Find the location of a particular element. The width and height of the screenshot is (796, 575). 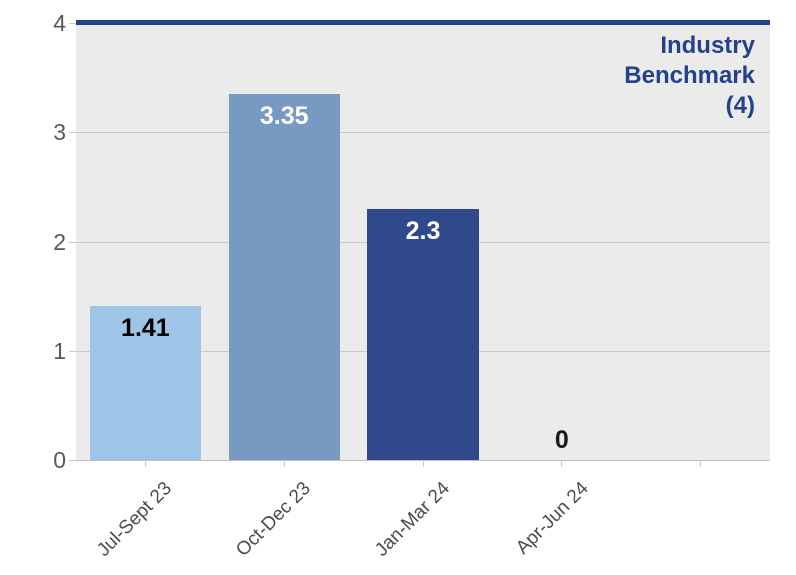

x-axis-label-apr-jun-24: Apr-Jun 24 is located at coordinates (552, 518).